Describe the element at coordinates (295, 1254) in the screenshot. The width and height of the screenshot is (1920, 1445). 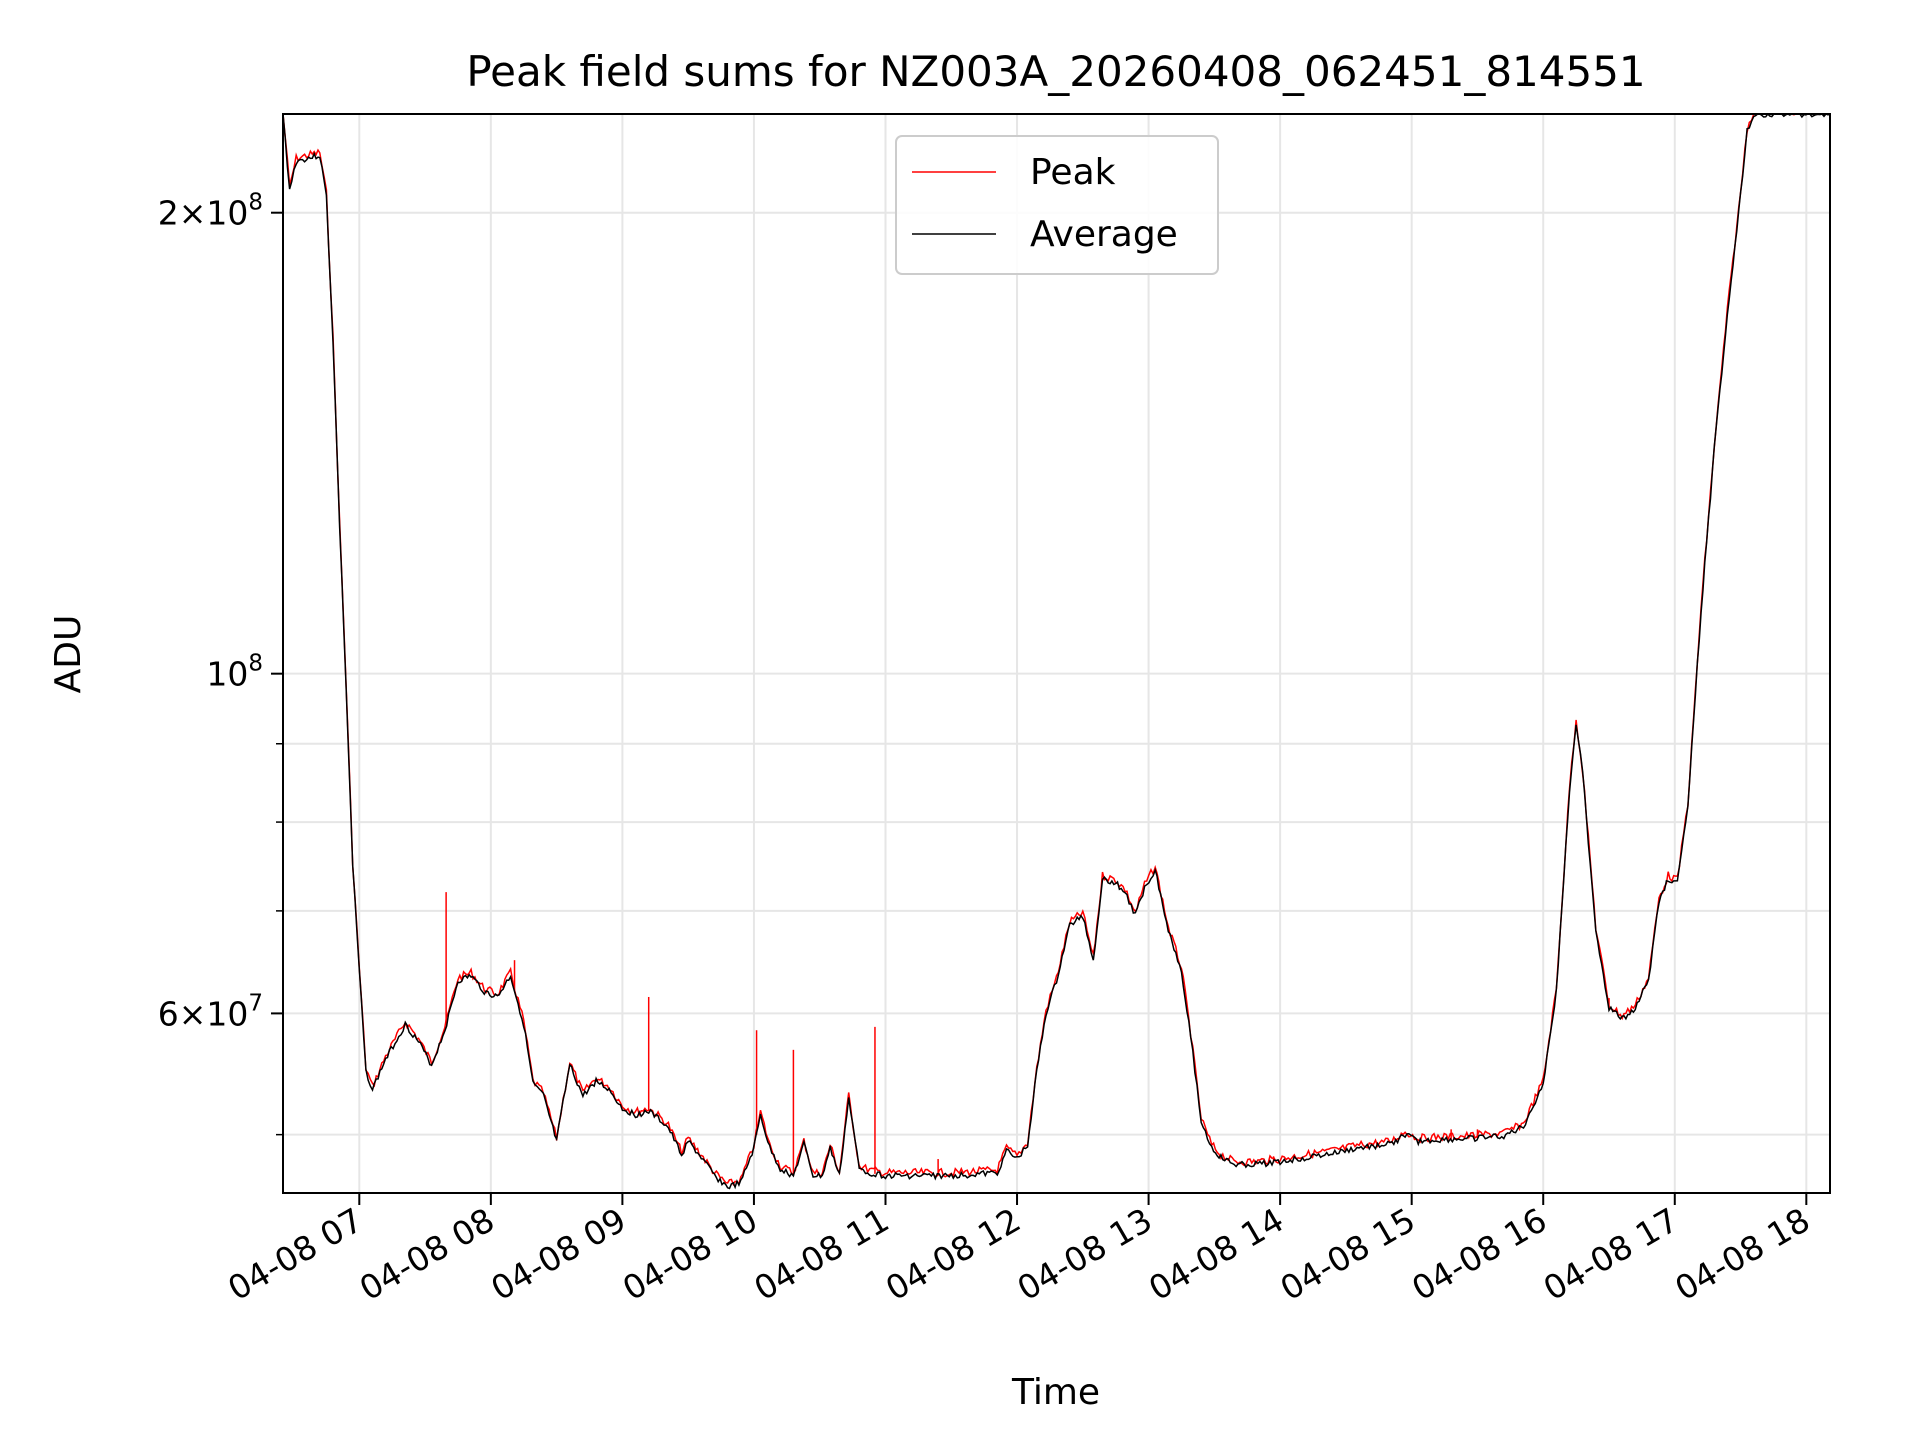
I see `x-tick-label: 04-08 07` at that location.